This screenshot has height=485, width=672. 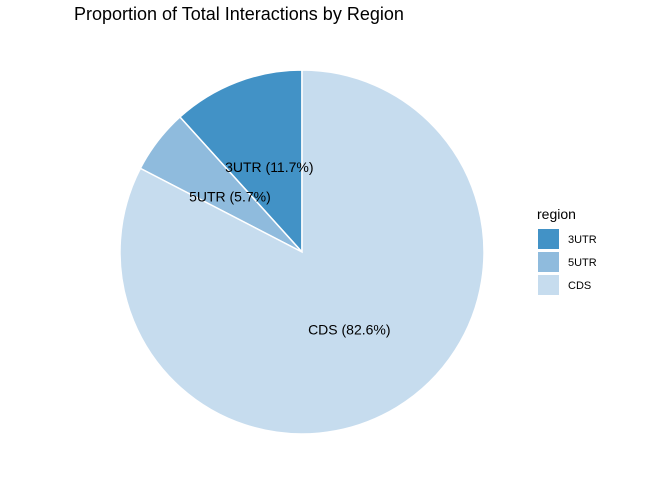 I want to click on legend-label: 3UTR, so click(x=582, y=240).